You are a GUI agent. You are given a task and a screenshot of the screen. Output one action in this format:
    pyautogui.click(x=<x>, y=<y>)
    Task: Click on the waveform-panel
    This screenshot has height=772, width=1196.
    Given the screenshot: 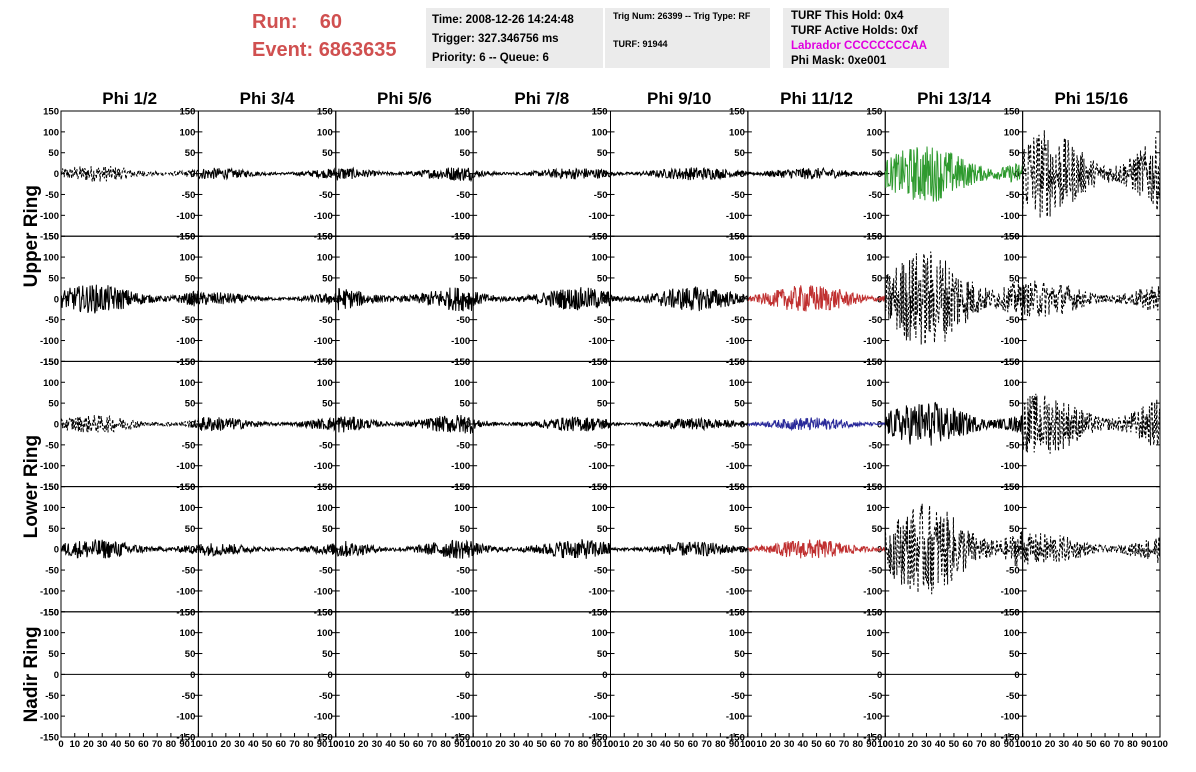 What is the action you would take?
    pyautogui.click(x=1091, y=674)
    